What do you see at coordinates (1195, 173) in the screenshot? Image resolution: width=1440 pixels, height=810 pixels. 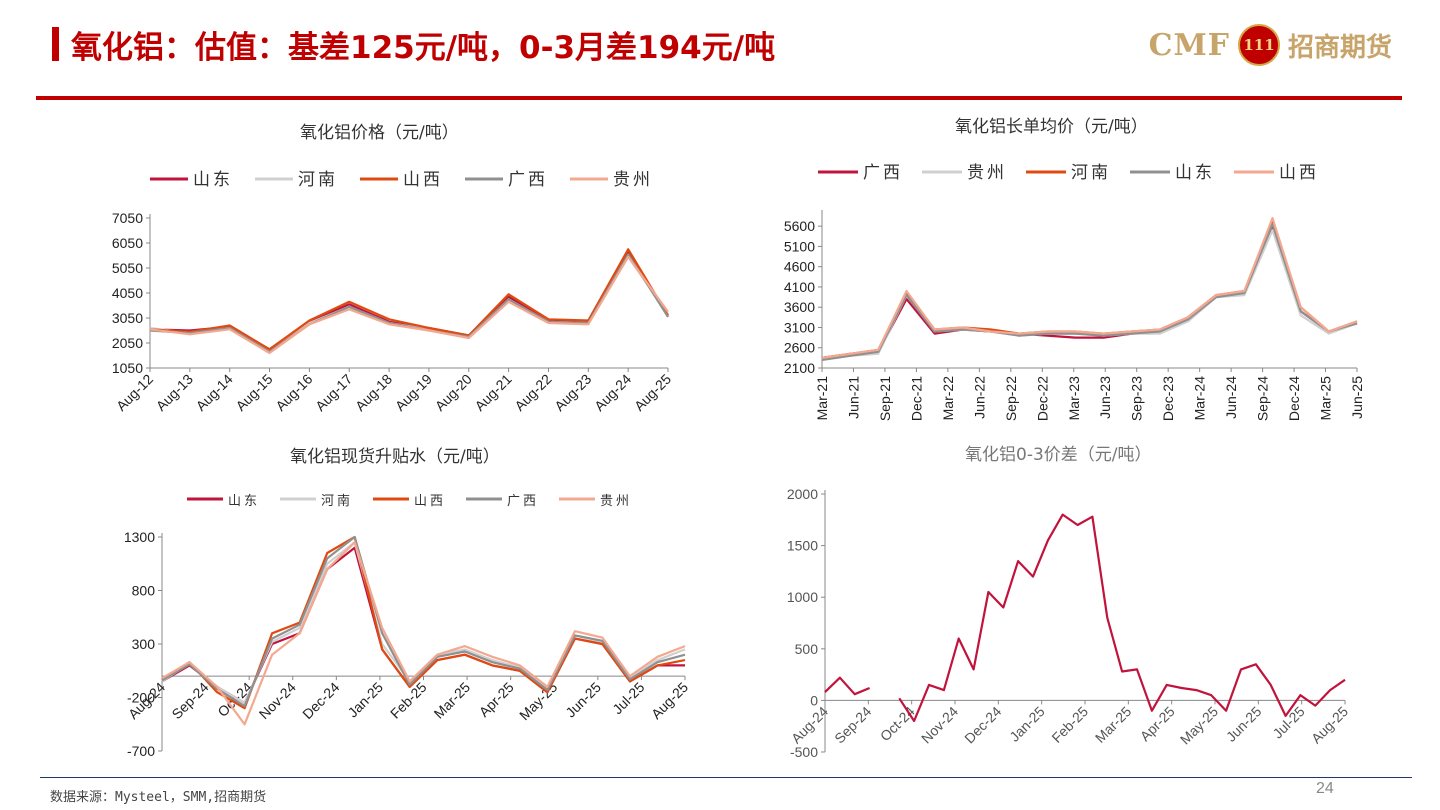 I see `legend-label-3: 山东` at bounding box center [1195, 173].